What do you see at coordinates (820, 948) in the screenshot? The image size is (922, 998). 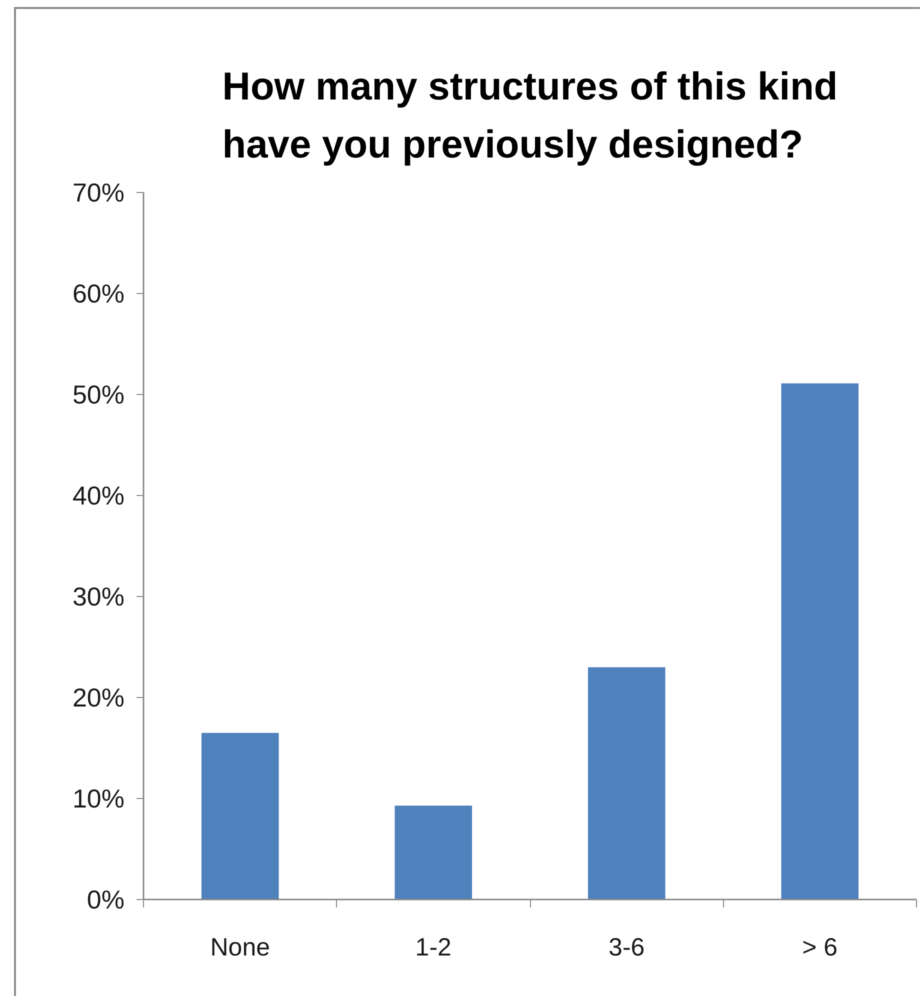 I see `x-tick-label: > 6` at bounding box center [820, 948].